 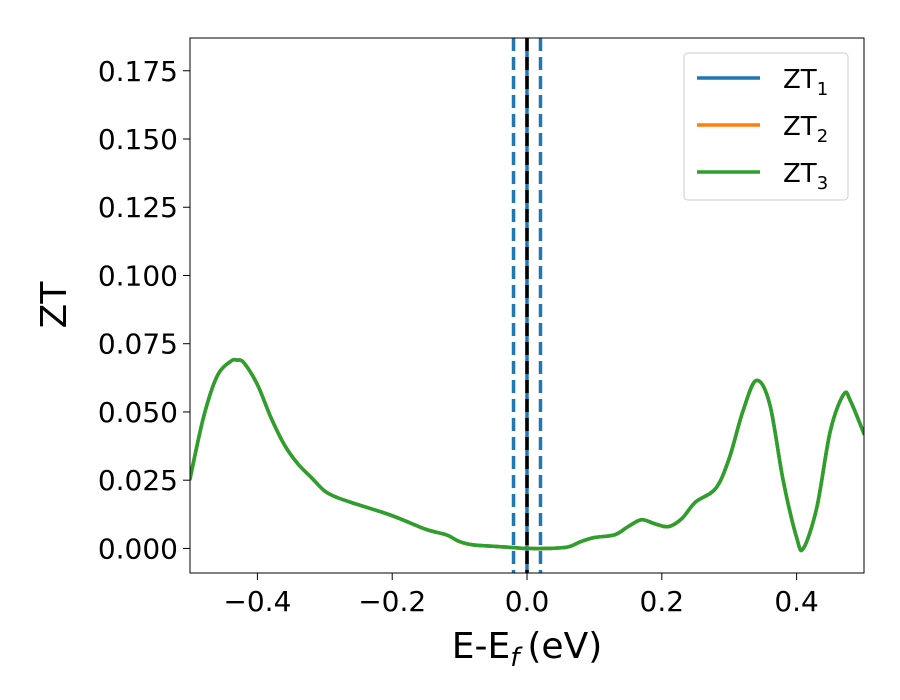 I want to click on x-axis-label: E-Ef (eV), so click(x=527, y=649).